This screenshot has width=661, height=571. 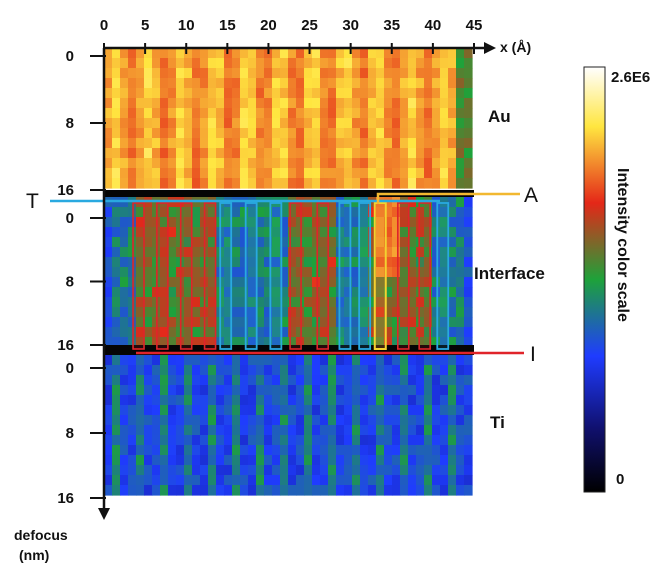 What do you see at coordinates (616, 279) in the screenshot?
I see `colorbar: 2.6E6 0 Intensity color scale` at bounding box center [616, 279].